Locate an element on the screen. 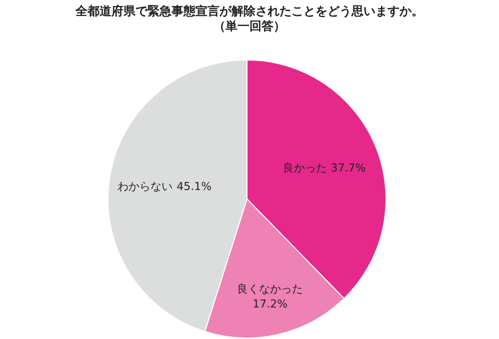 The width and height of the screenshot is (499, 339). slice-label: わからない is located at coordinates (145, 187).